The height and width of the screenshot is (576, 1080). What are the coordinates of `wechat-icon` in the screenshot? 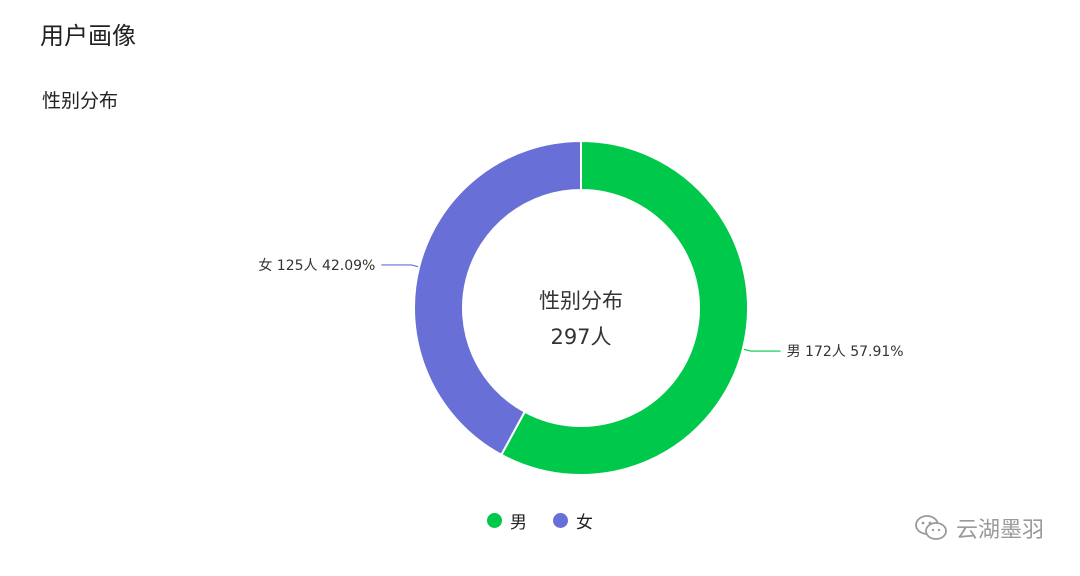 It's located at (931, 527).